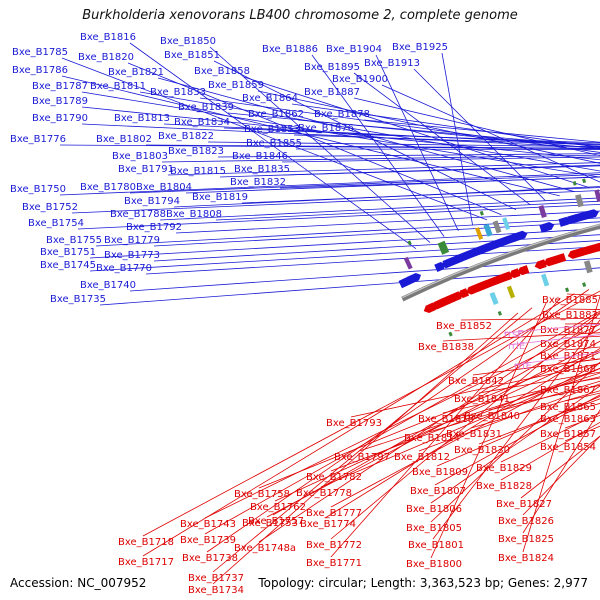 The height and width of the screenshot is (600, 600). I want to click on gene-label-reverse: Bxe_B1885, so click(570, 300).